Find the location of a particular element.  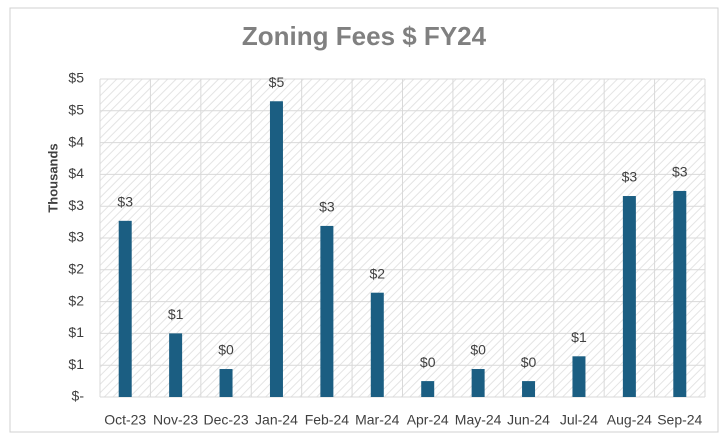

data-label: $2 is located at coordinates (378, 273).